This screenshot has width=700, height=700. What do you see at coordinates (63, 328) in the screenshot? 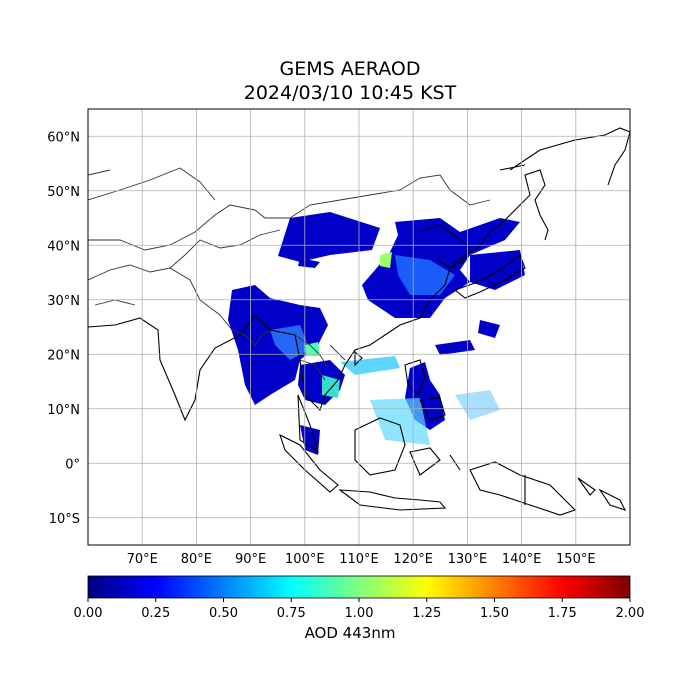
I see `latitude-labels: 60°N 50°N 40°N 30°N 20°N 10°N 0° 10°S` at bounding box center [63, 328].